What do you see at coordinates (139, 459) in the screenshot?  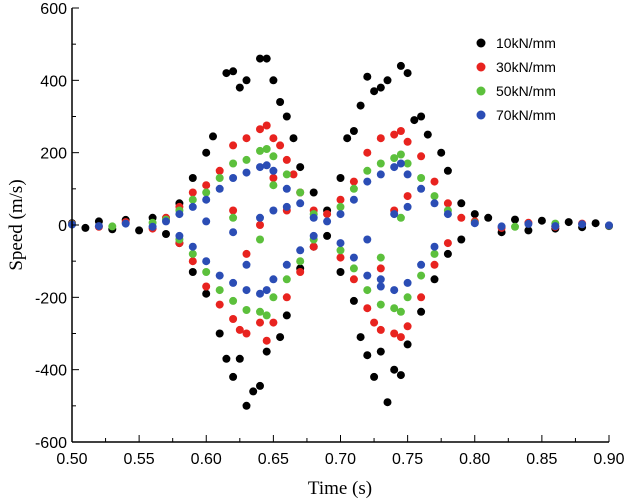 I see `x-tick-label: 0.55` at bounding box center [139, 459].